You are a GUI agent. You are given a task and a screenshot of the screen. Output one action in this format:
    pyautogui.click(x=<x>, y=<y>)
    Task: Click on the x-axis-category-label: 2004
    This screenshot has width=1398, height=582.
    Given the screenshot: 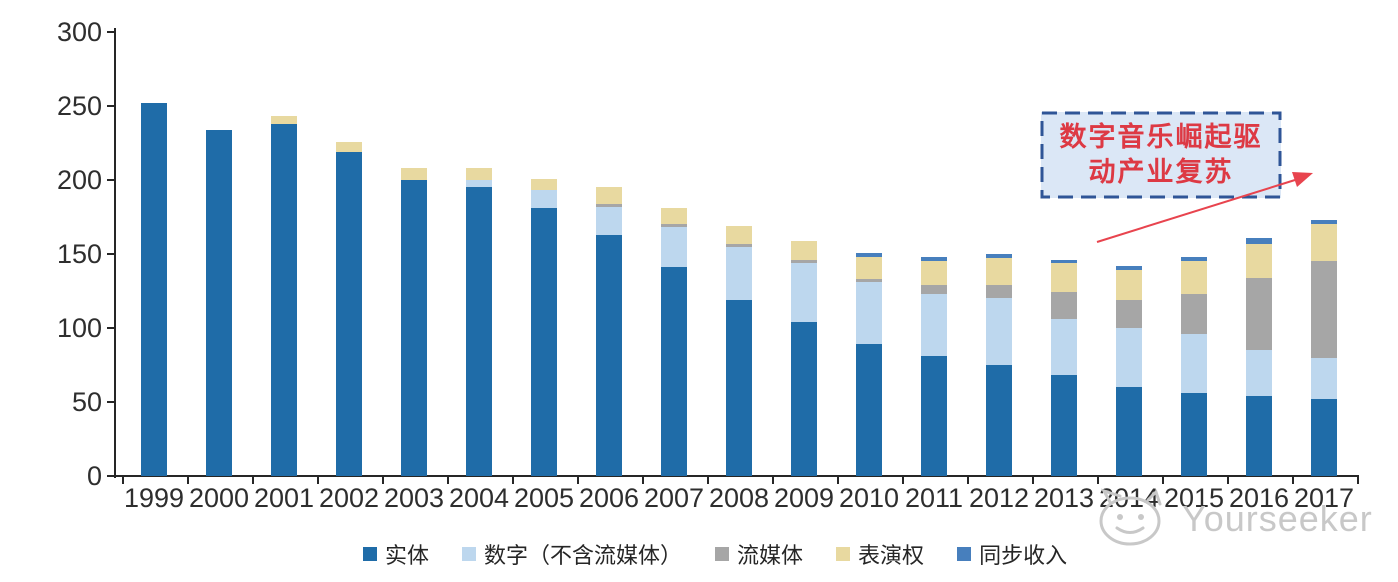 What is the action you would take?
    pyautogui.click(x=479, y=498)
    